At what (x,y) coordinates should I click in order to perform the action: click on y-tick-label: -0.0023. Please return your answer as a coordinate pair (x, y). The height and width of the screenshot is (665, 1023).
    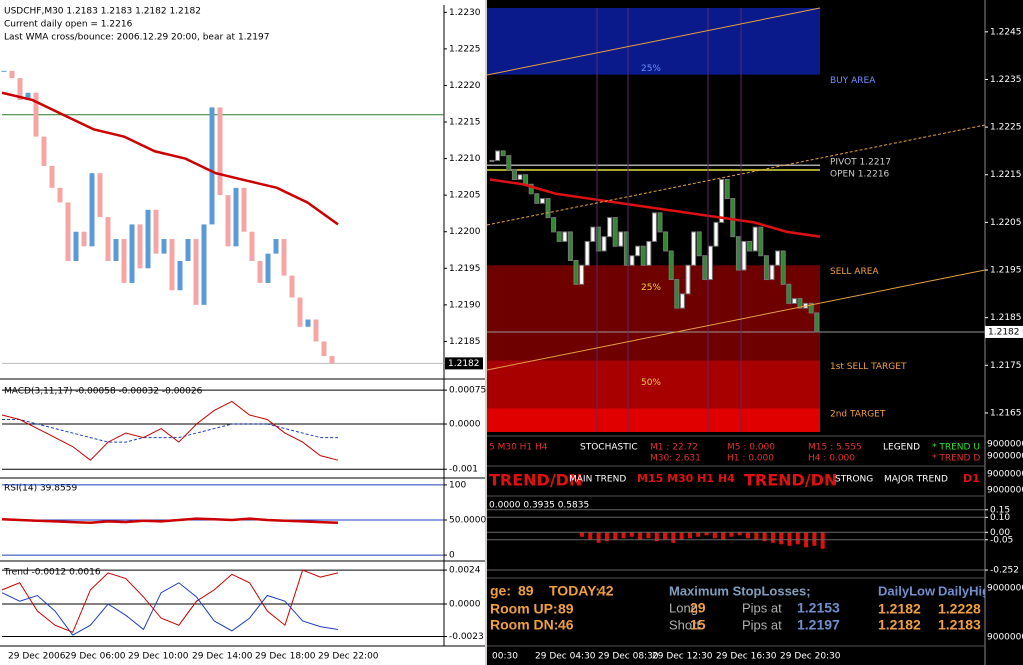
    Looking at the image, I should click on (466, 637).